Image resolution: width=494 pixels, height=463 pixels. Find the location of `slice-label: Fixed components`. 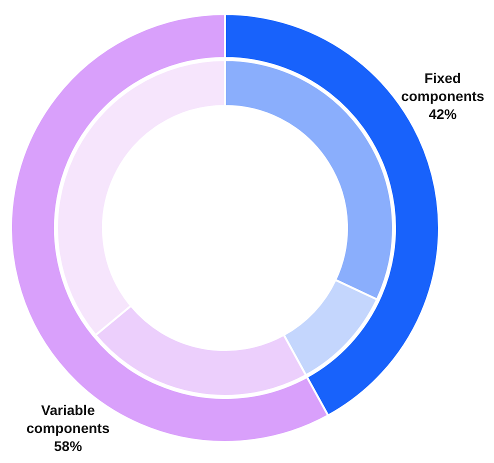

slice-label: Fixed components is located at coordinates (443, 87).